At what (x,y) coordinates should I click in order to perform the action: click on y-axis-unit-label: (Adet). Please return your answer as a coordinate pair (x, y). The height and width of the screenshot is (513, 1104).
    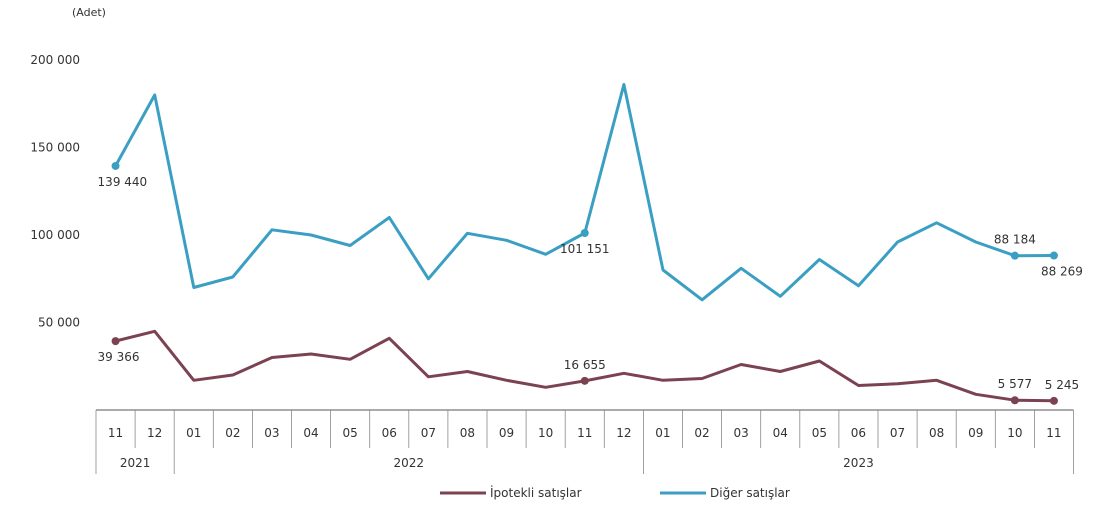
    Looking at the image, I should click on (89, 12).